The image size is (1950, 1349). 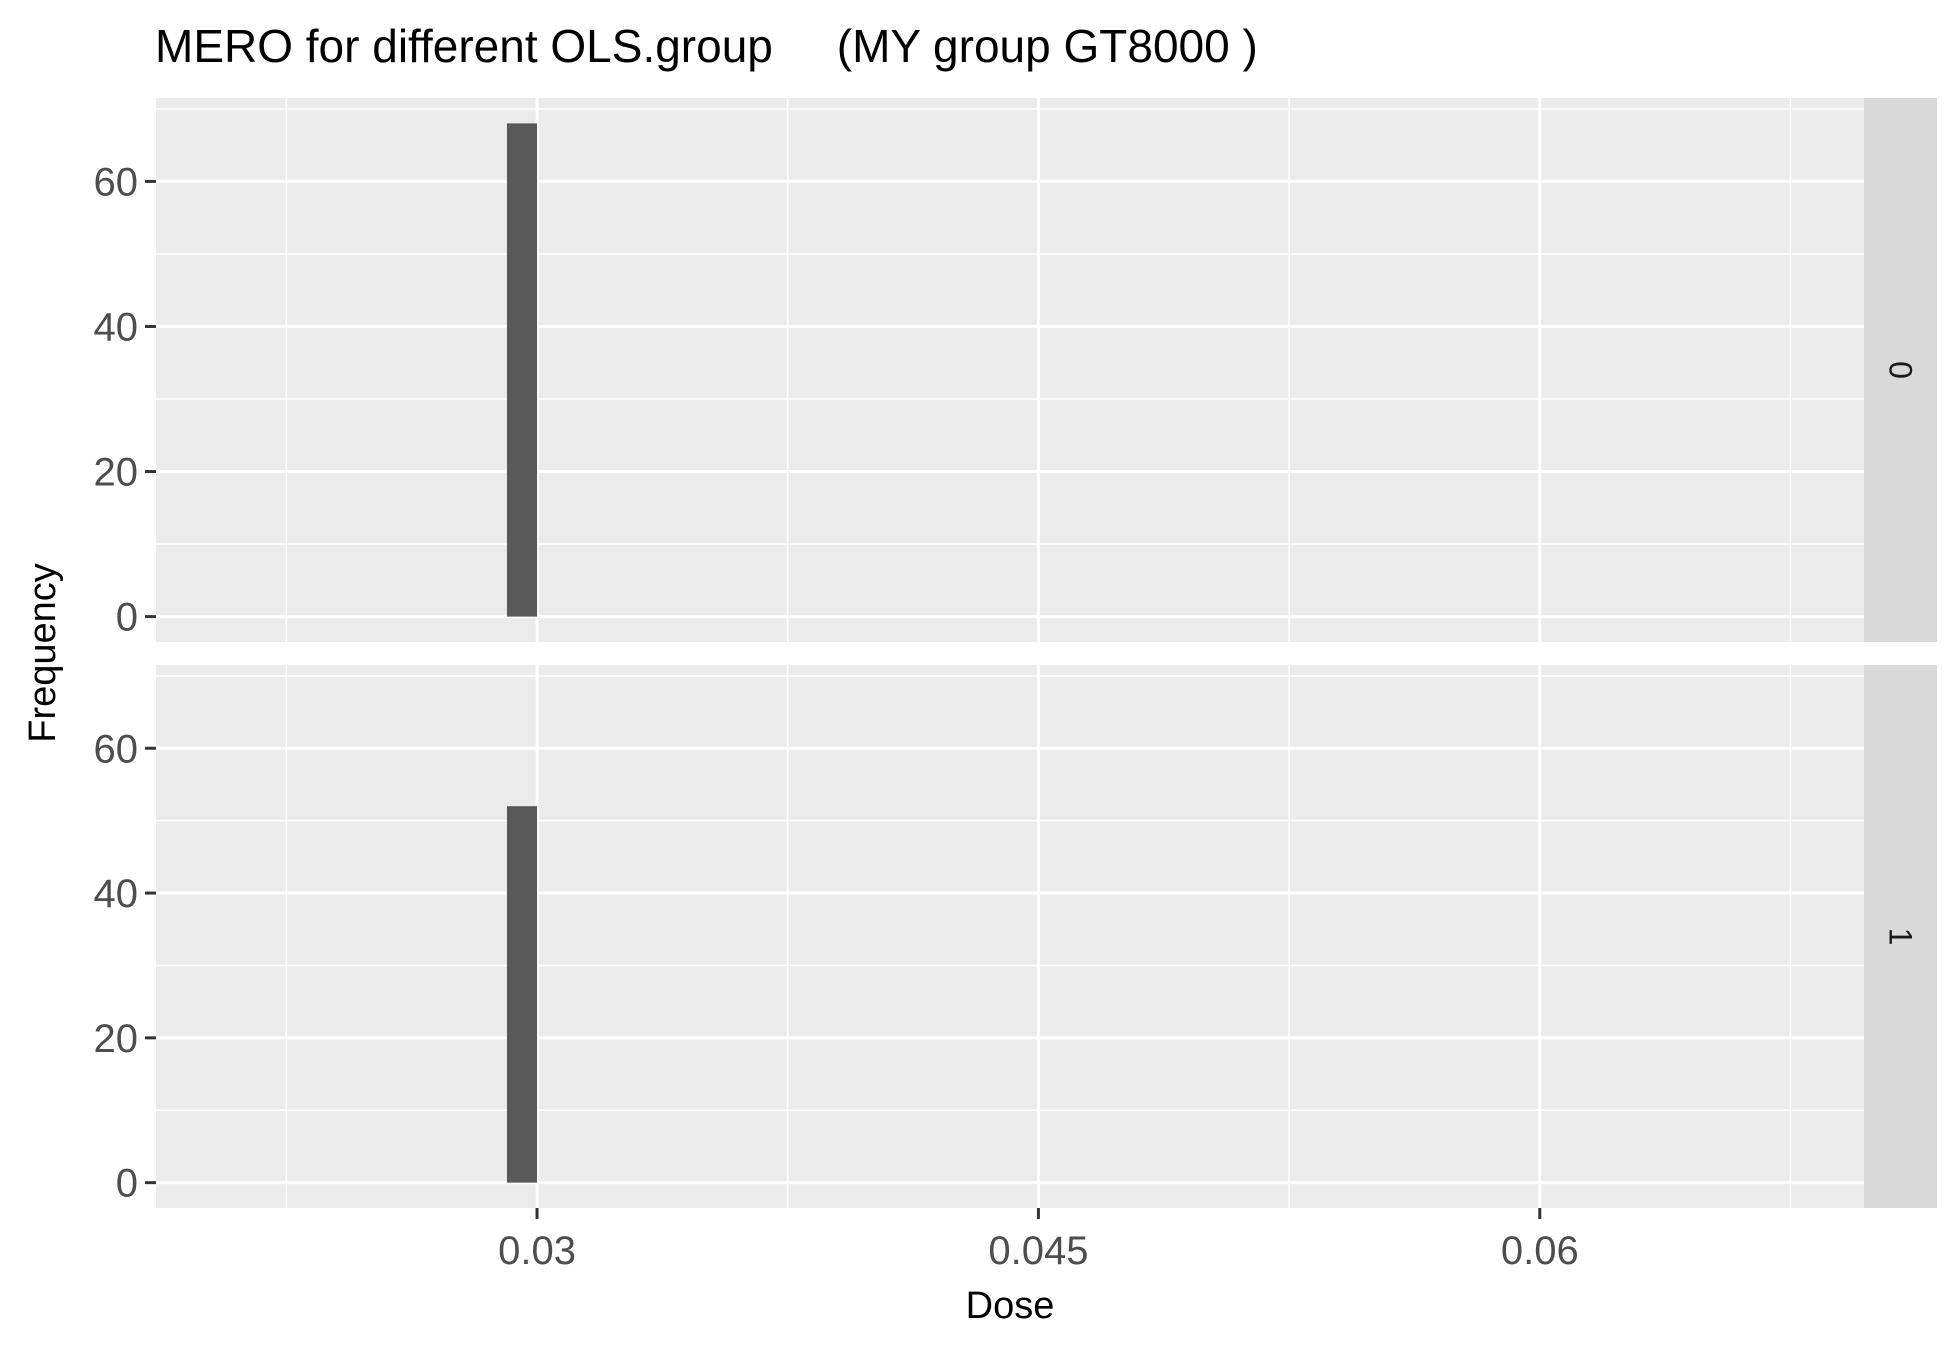 What do you see at coordinates (1010, 1306) in the screenshot?
I see `x-axis-label: Dose` at bounding box center [1010, 1306].